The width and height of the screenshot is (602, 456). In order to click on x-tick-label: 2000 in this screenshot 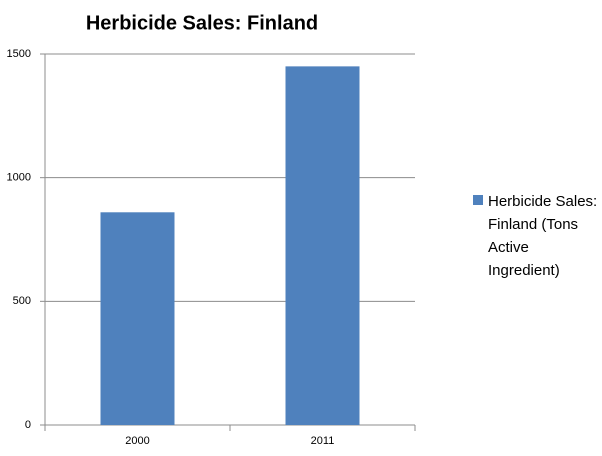, I will do `click(137, 441)`.